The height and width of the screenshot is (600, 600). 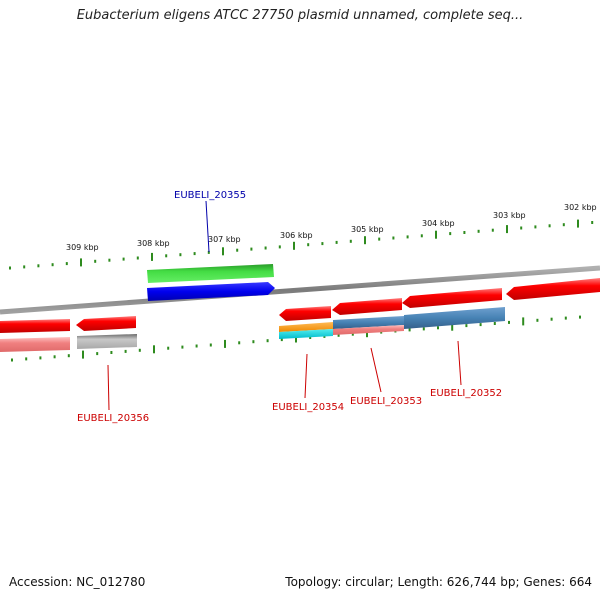 What do you see at coordinates (368, 330) in the screenshot?
I see `gene-eubeli-20353-pink` at bounding box center [368, 330].